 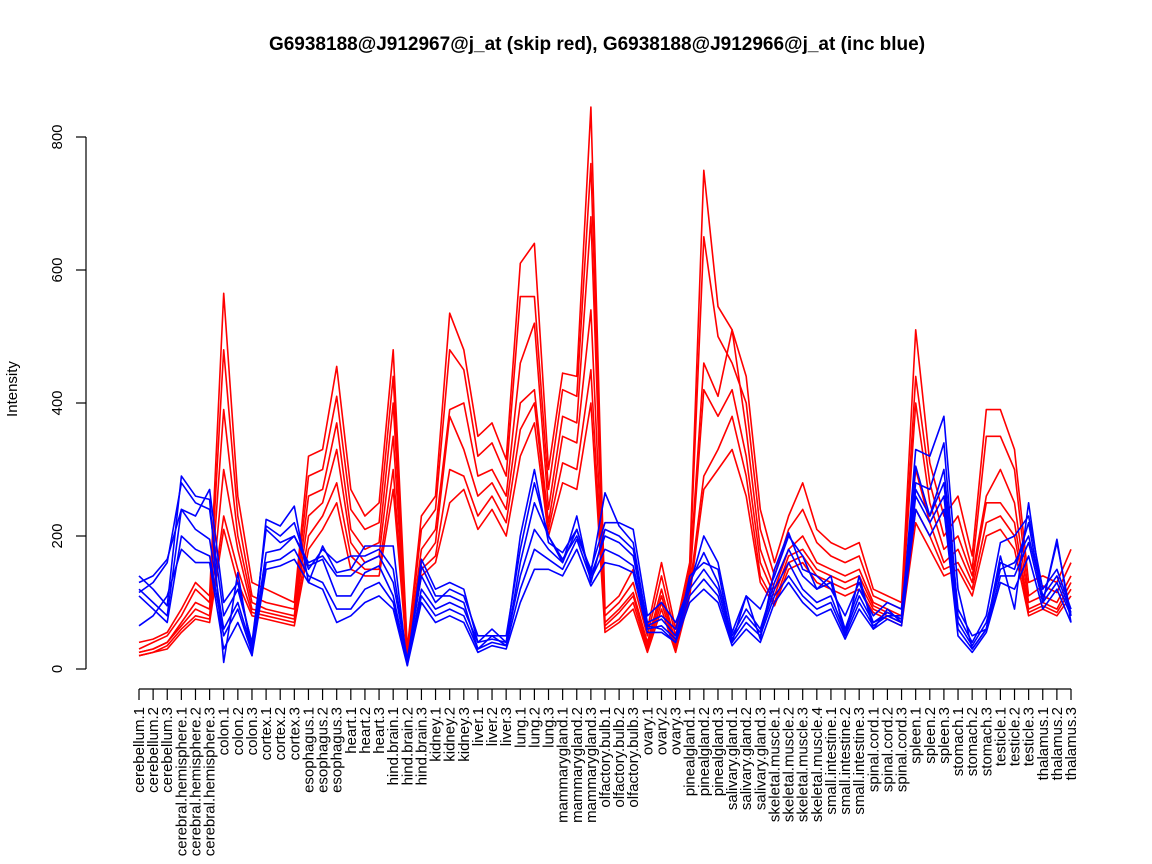 What do you see at coordinates (958, 741) in the screenshot?
I see `x-tick-label: stomach.1` at bounding box center [958, 741].